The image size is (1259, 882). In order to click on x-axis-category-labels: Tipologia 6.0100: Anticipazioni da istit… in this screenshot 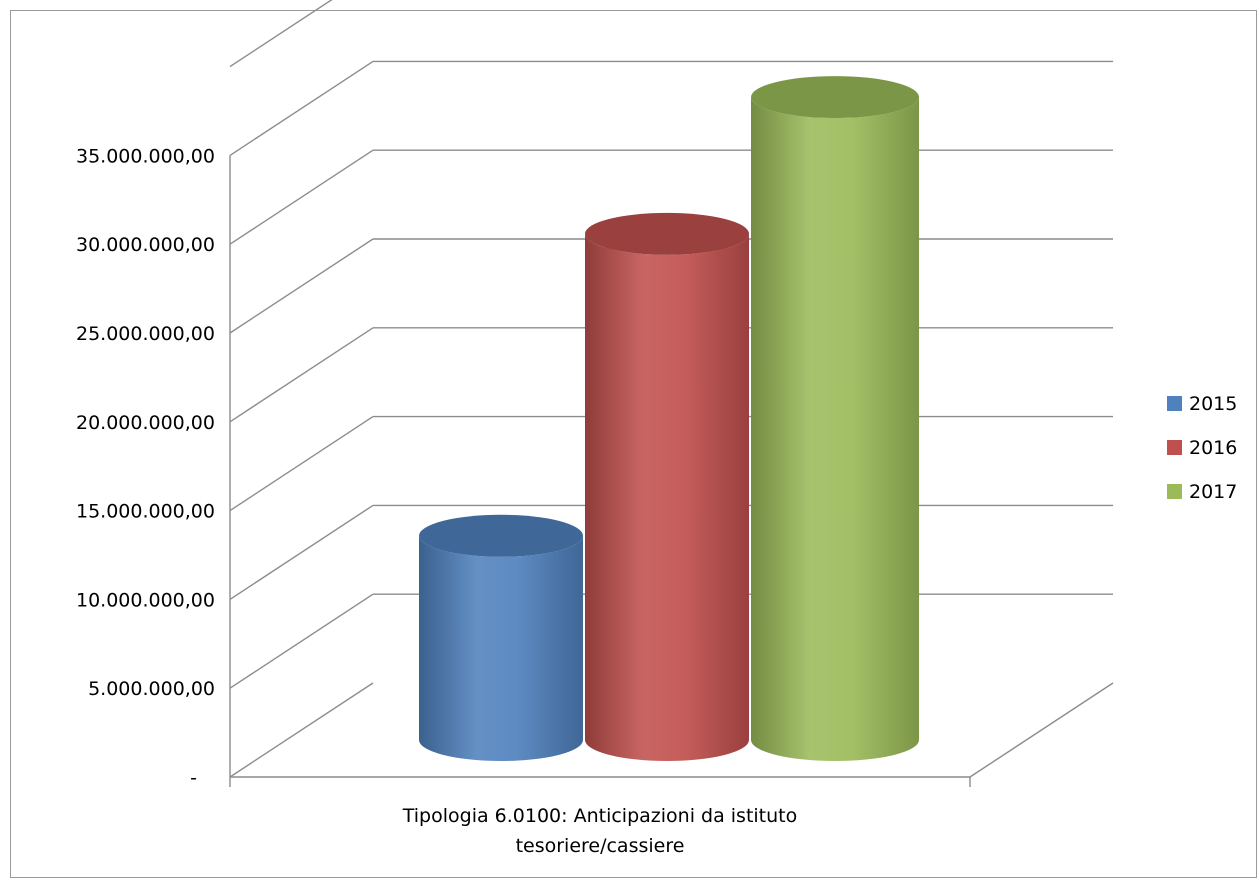, I will do `click(599, 831)`.